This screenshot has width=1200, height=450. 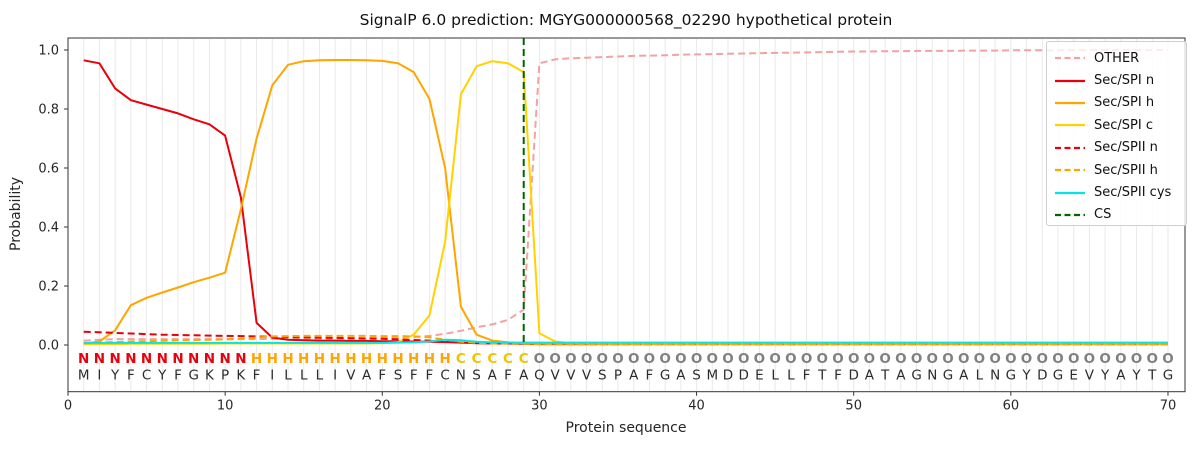 What do you see at coordinates (241, 376) in the screenshot?
I see `residue-letter: K` at bounding box center [241, 376].